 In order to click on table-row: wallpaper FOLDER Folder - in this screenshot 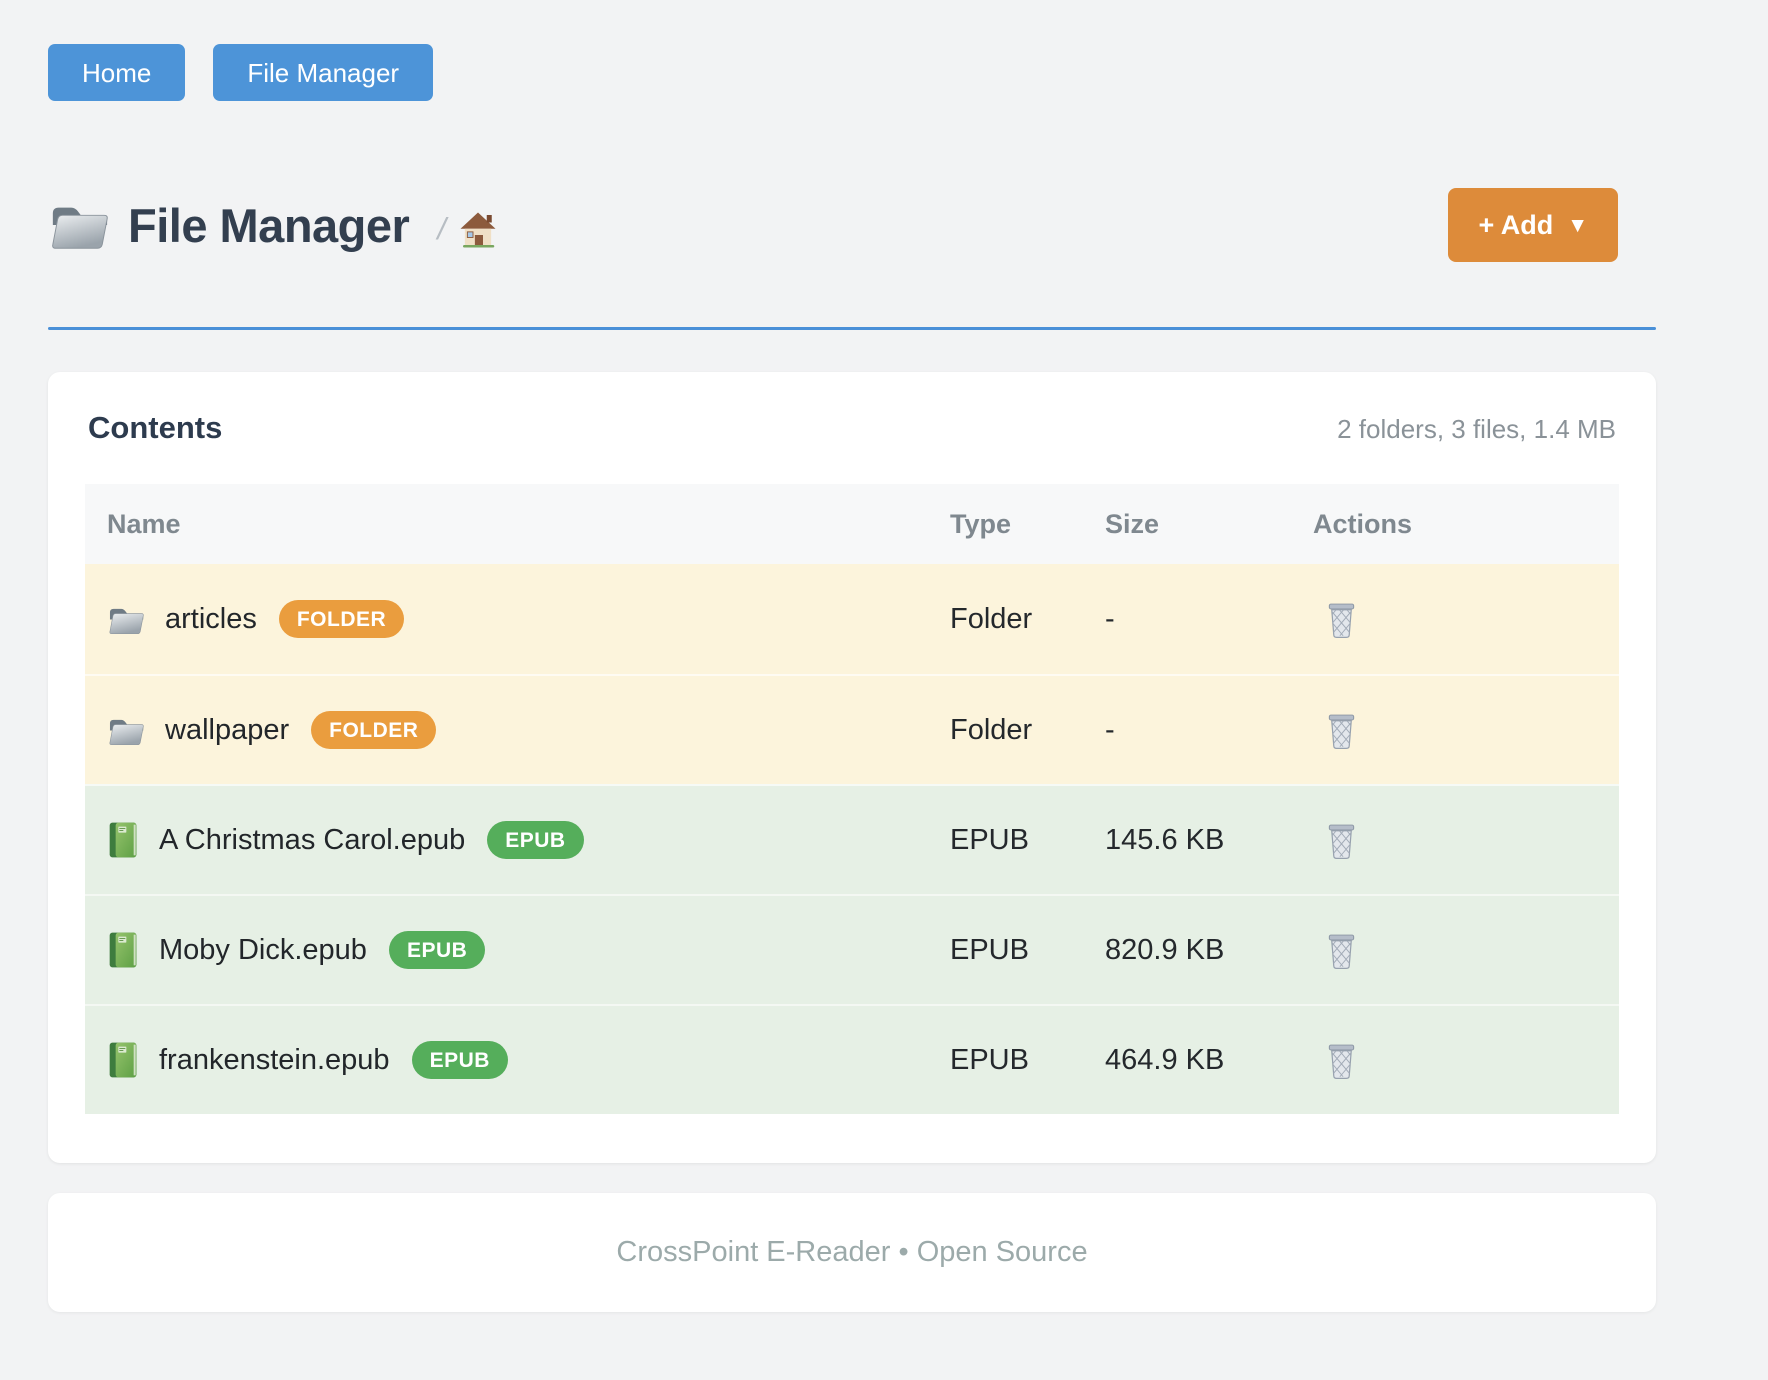, I will do `click(852, 729)`.